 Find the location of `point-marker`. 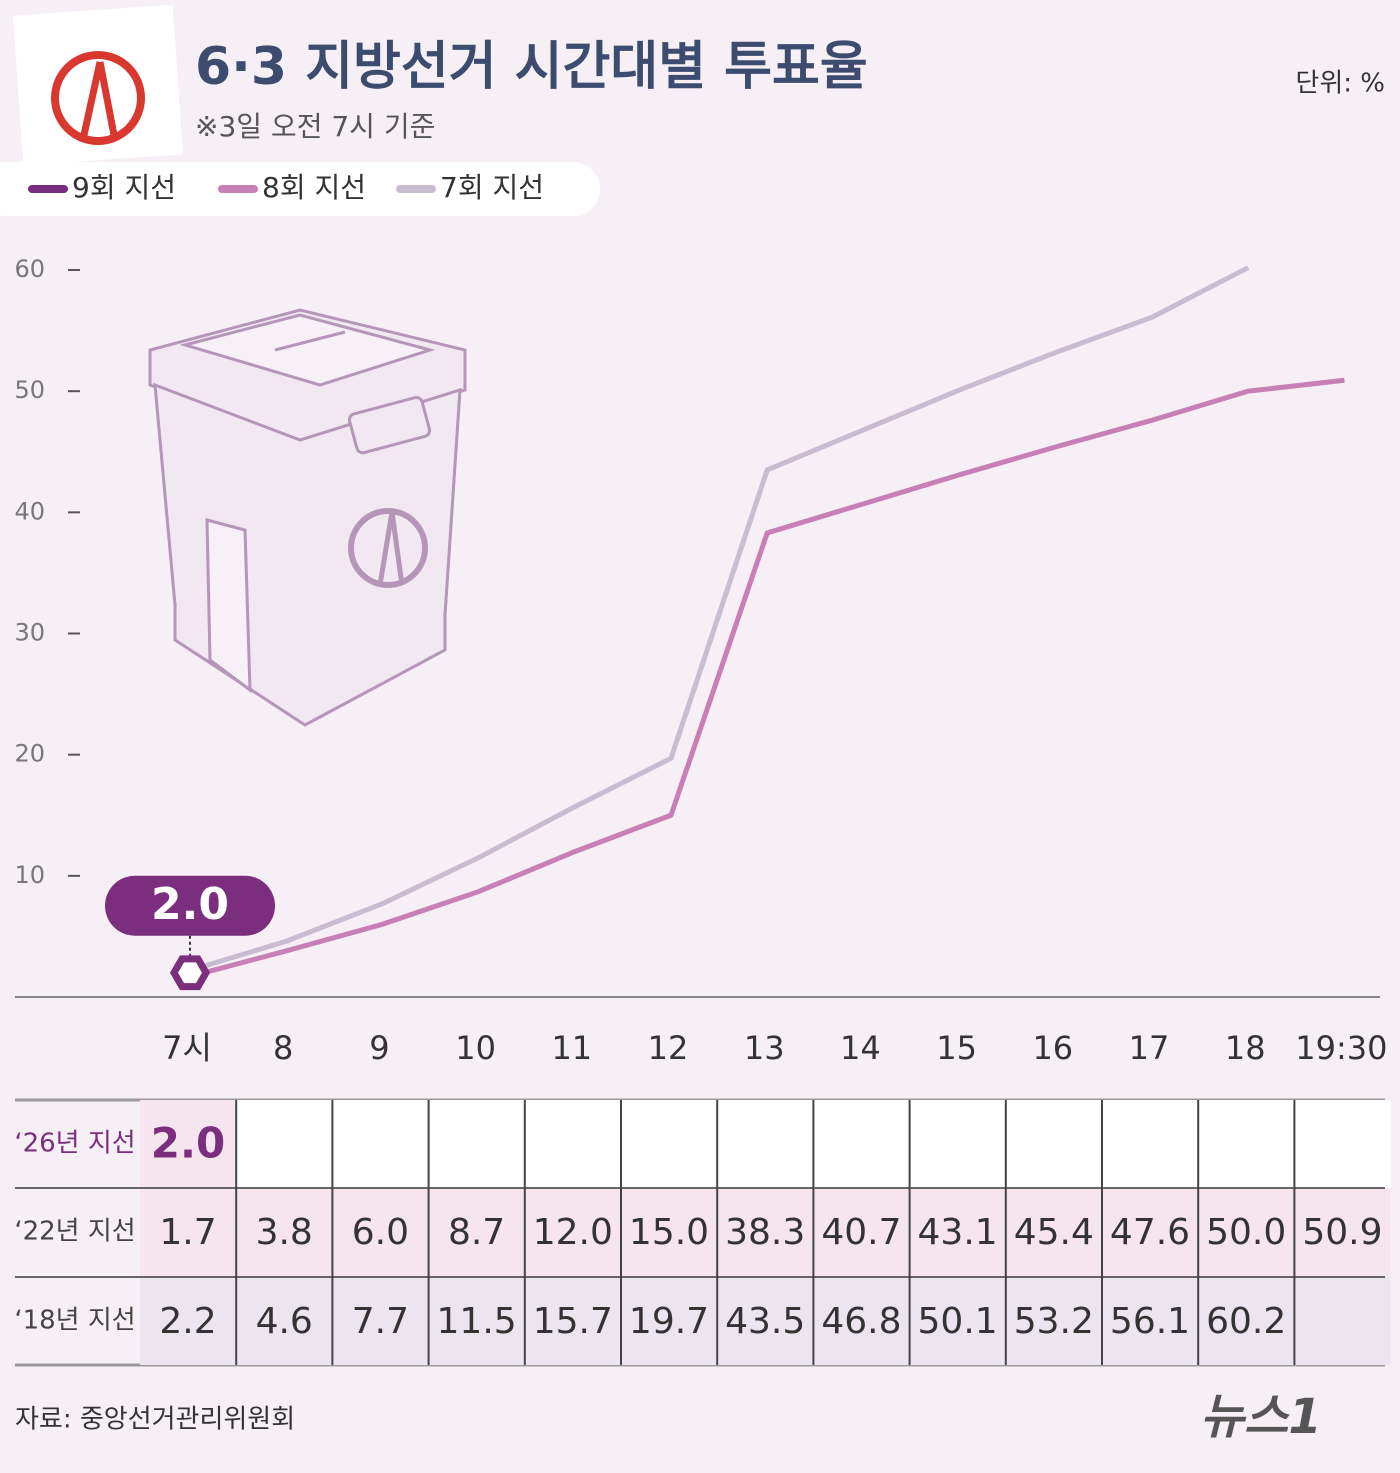

point-marker is located at coordinates (190, 973).